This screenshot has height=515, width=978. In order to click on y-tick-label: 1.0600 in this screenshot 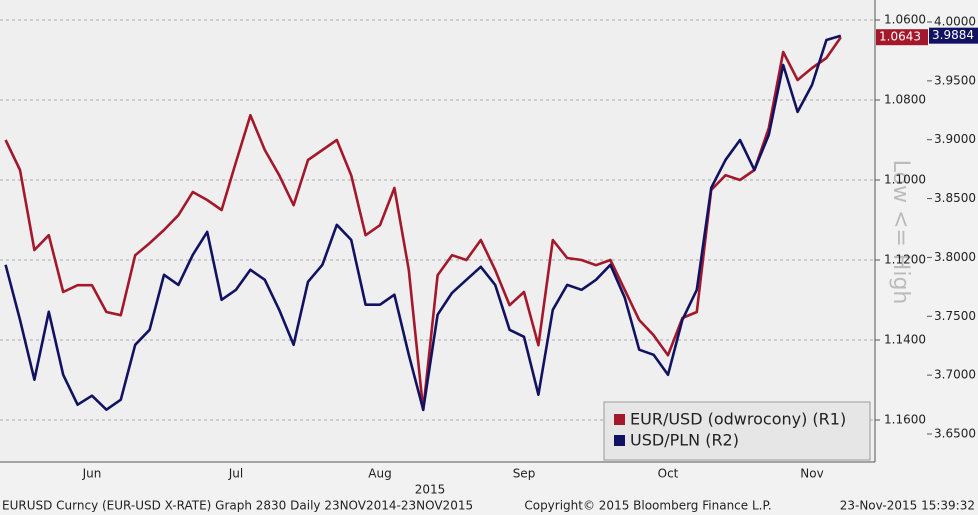, I will do `click(905, 20)`.